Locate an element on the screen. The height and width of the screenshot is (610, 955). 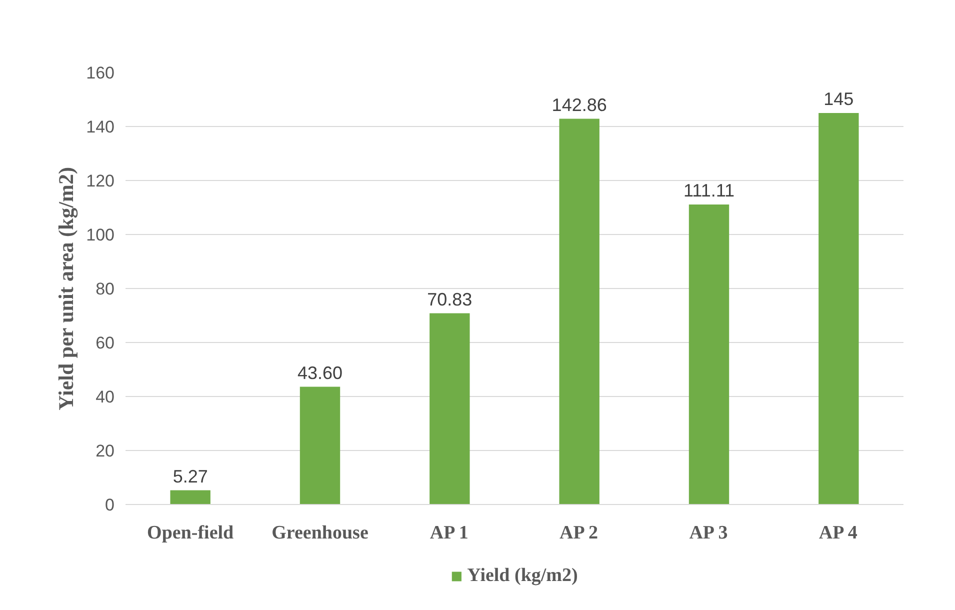
data-label: 70.83 is located at coordinates (449, 299).